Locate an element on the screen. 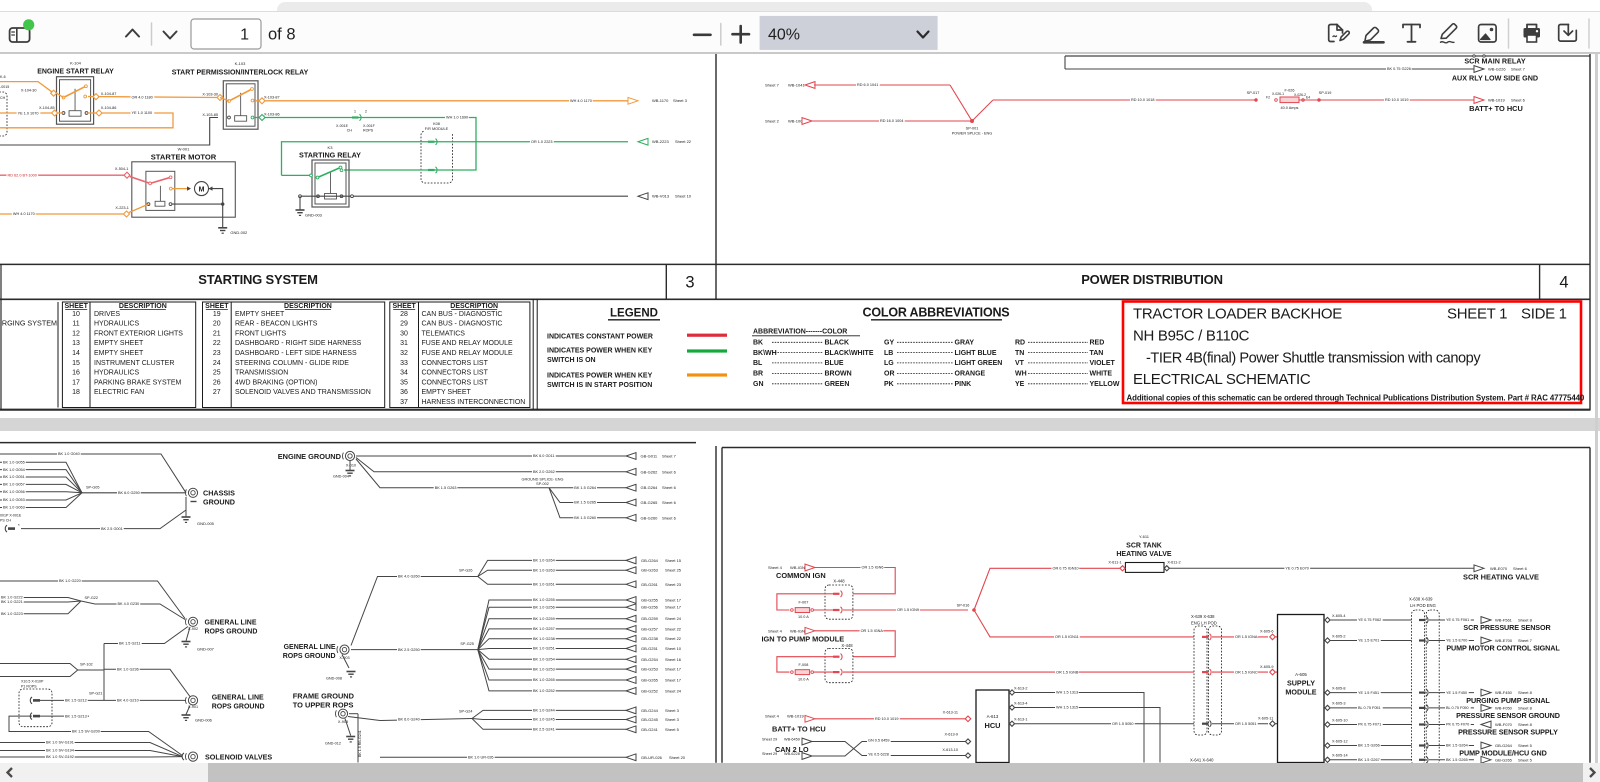 Image resolution: width=1600 pixels, height=782 pixels. svg-text: OR is located at coordinates (889, 374).